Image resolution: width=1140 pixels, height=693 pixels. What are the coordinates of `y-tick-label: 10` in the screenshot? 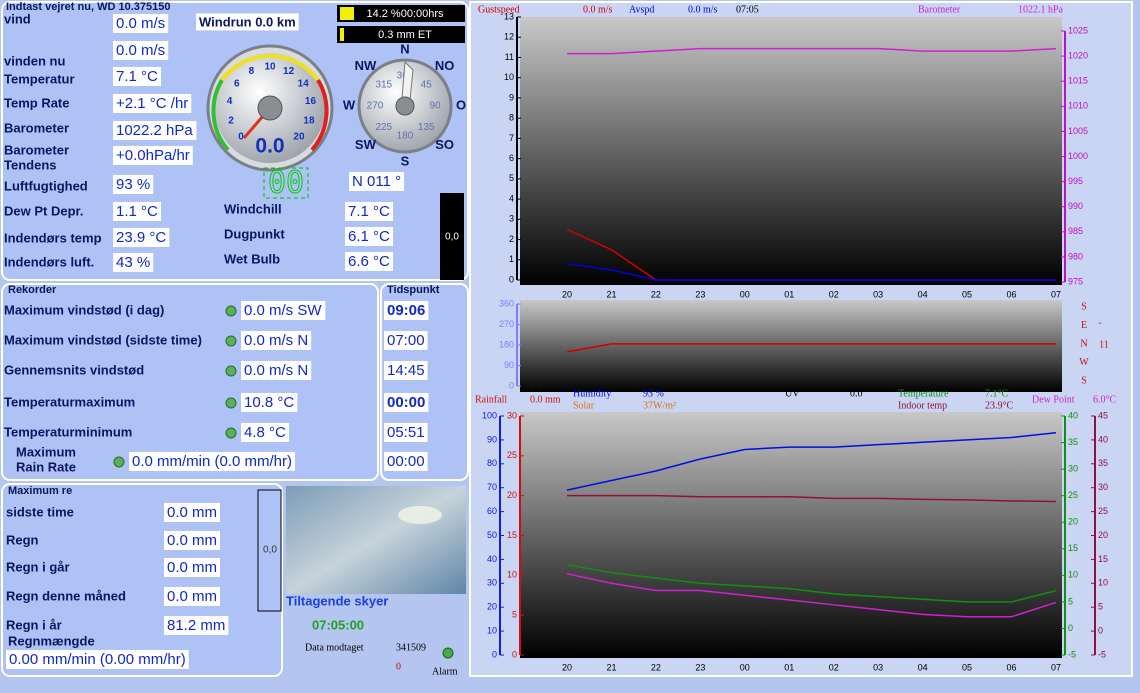 It's located at (492, 630).